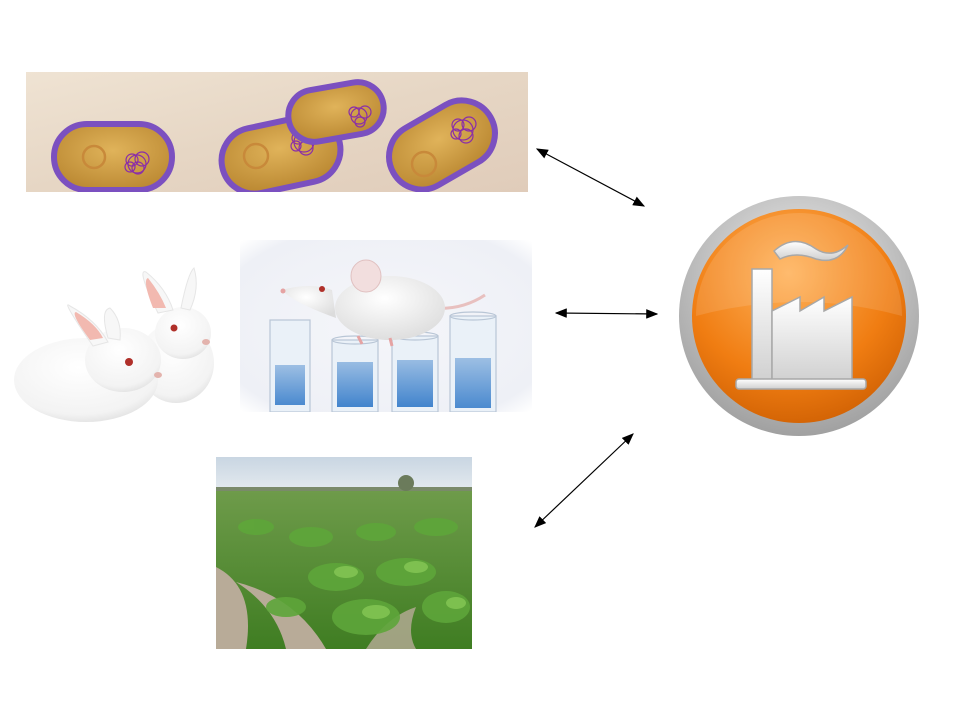  I want to click on lab-mouse-image, so click(386, 326).